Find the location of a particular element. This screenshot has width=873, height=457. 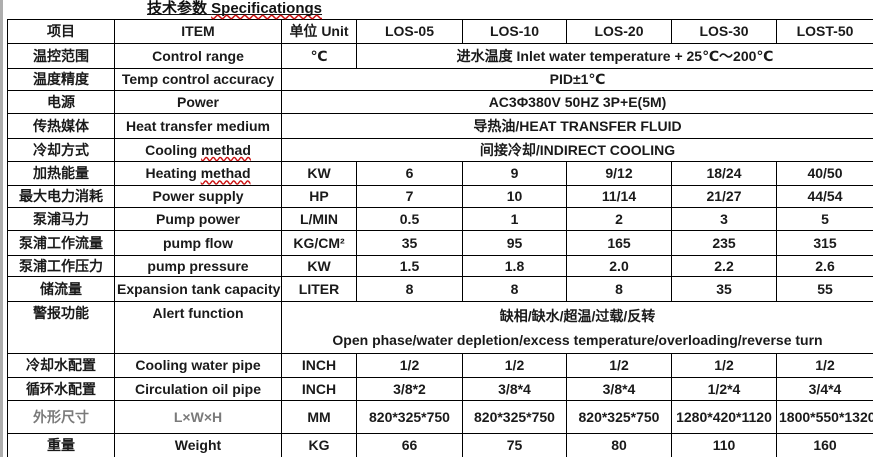

col-header-model: LOS-30 is located at coordinates (724, 31).